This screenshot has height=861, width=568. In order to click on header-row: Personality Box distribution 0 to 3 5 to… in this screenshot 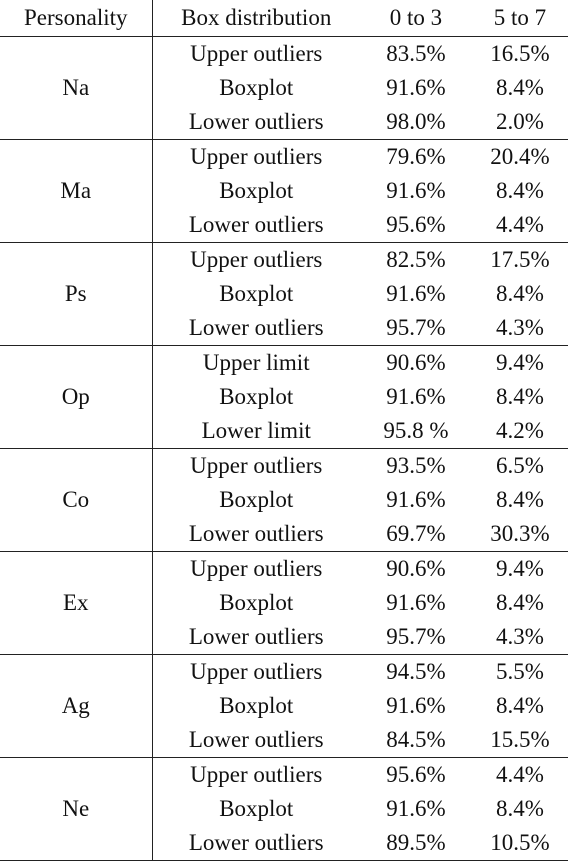, I will do `click(284, 18)`.